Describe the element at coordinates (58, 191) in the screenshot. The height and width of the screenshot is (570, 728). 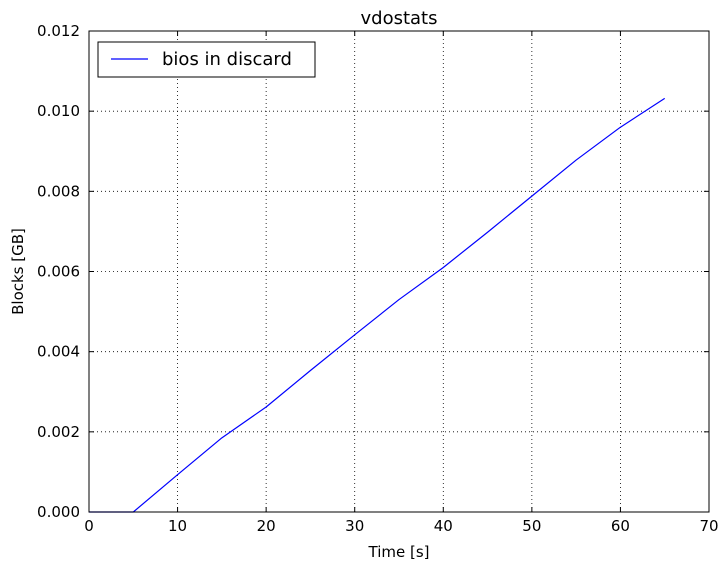
I see `y-tick-label: 0.008` at that location.